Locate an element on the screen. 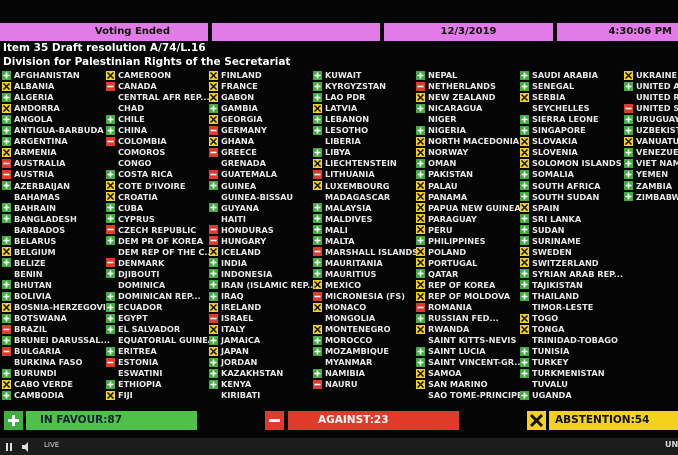 The height and width of the screenshot is (455, 678). country-name: LESOTHO is located at coordinates (347, 130).